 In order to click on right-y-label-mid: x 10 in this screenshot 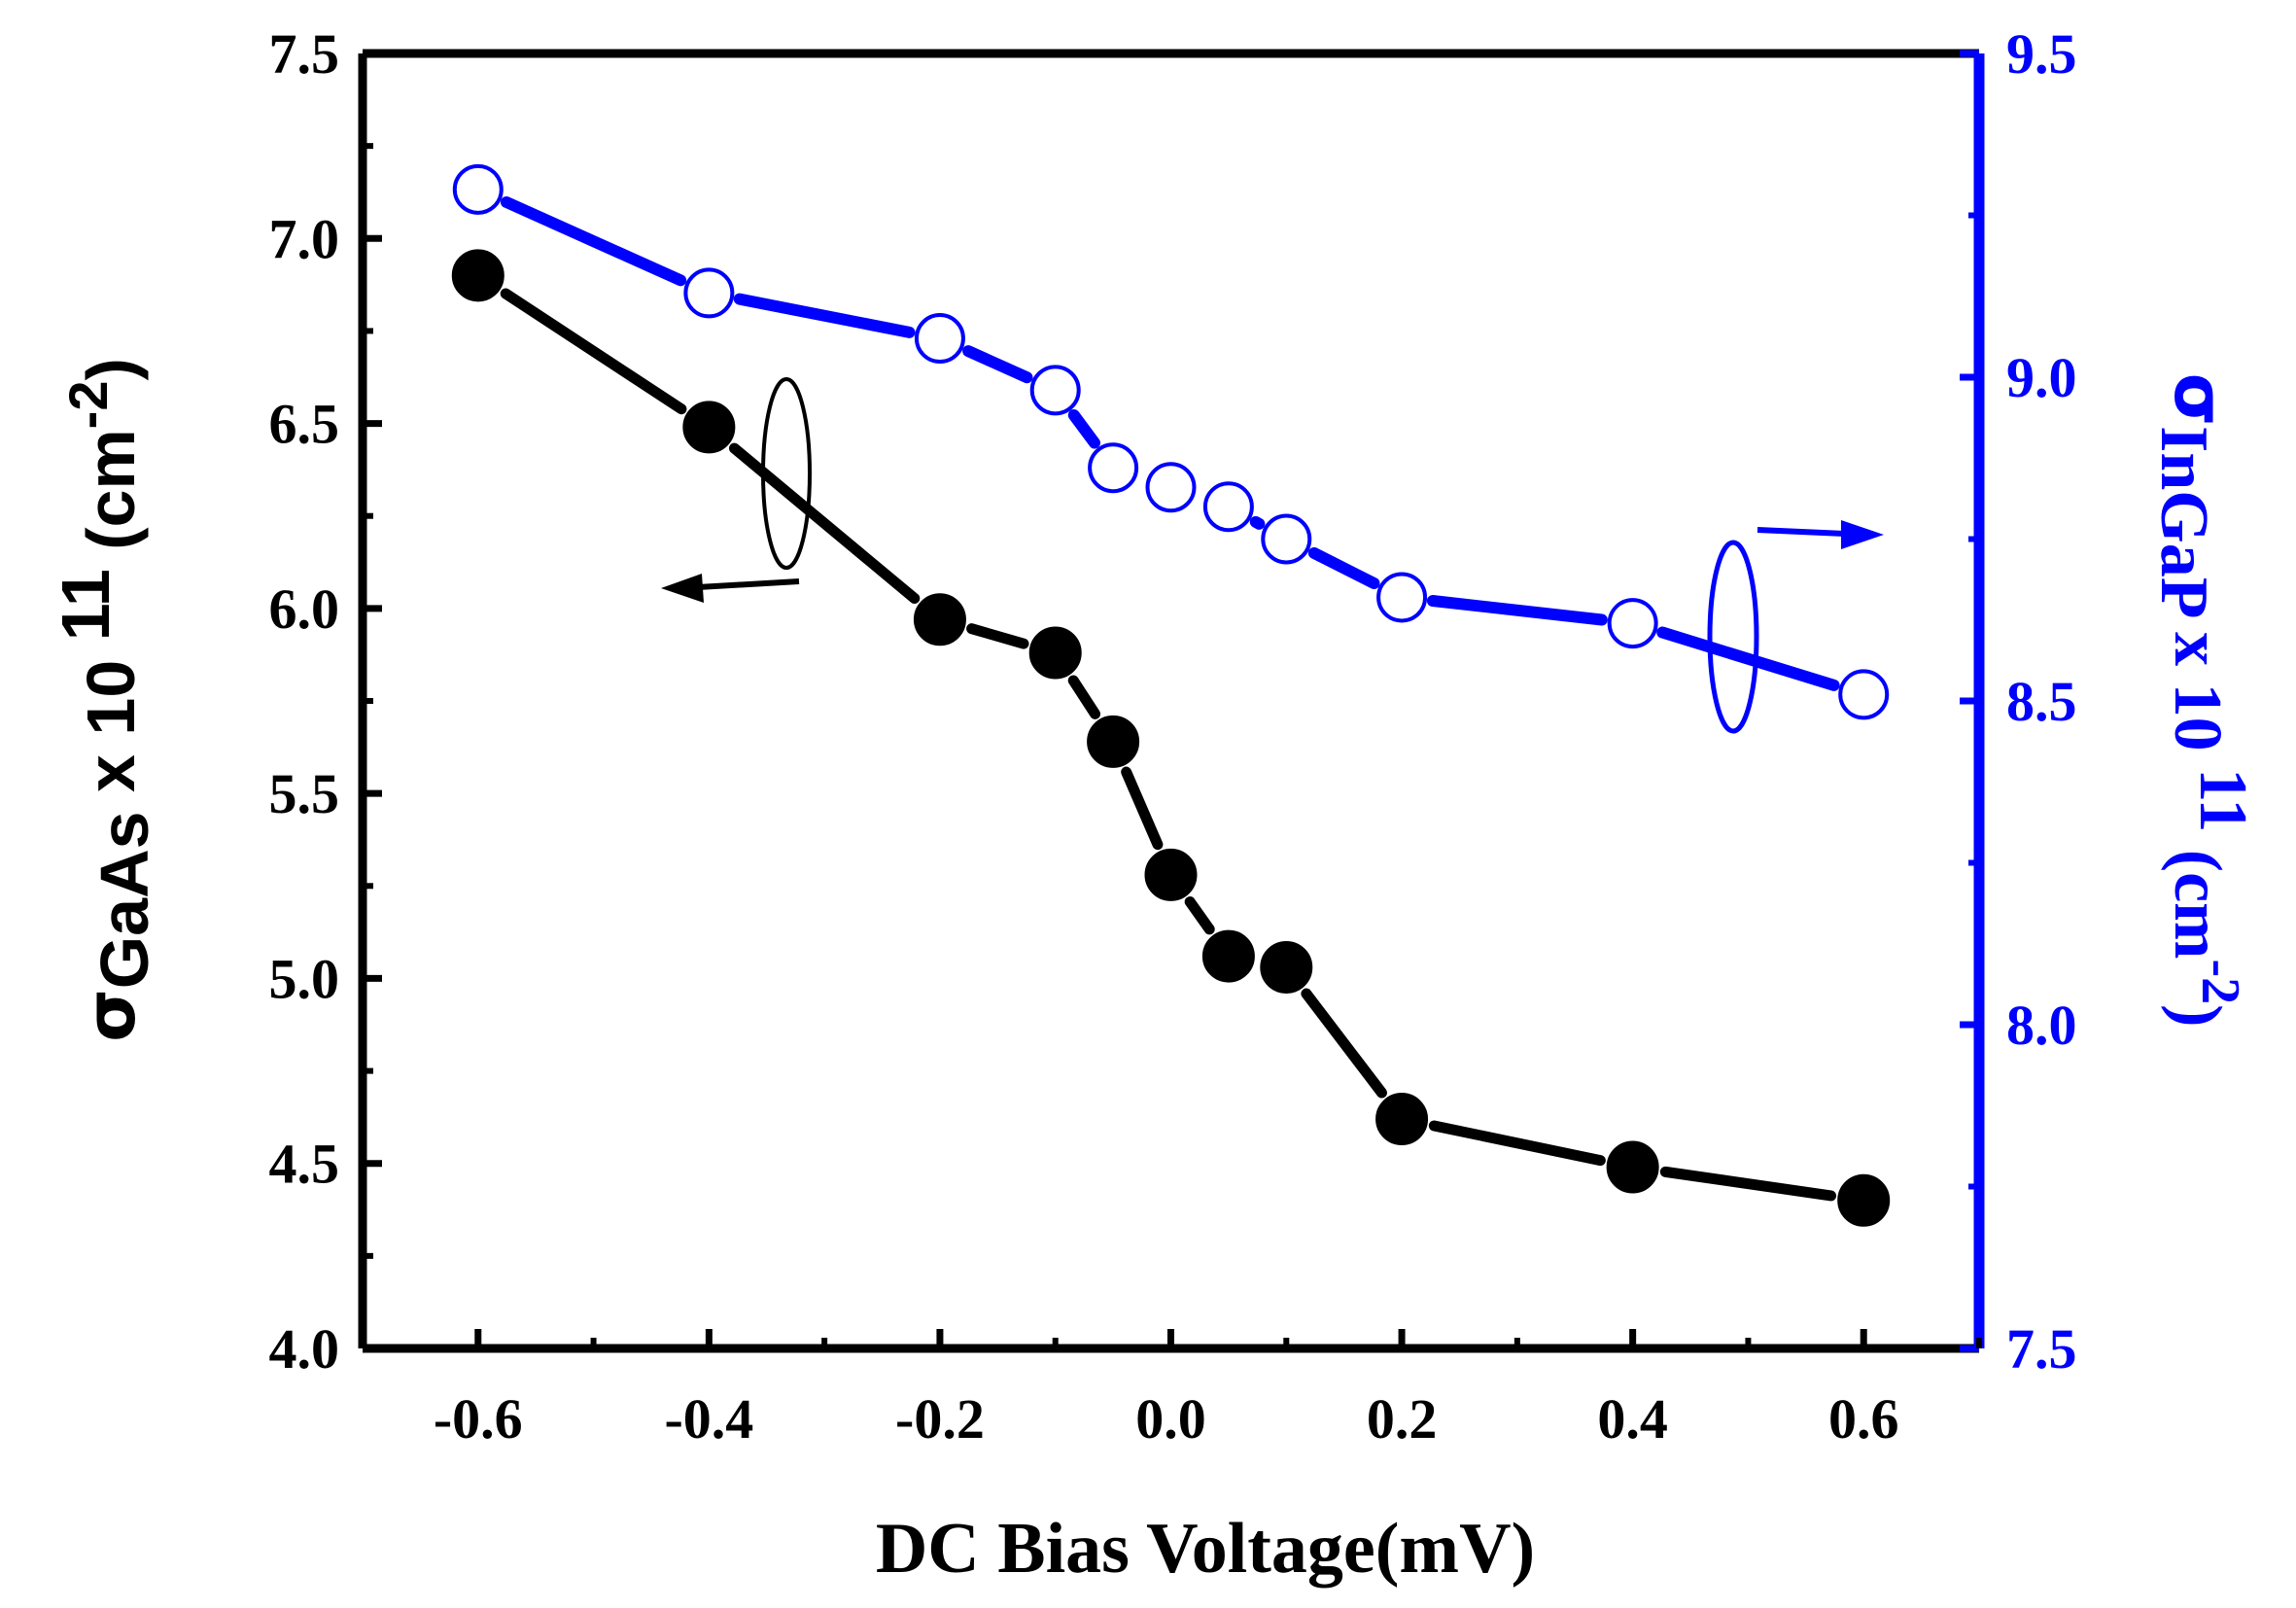, I will do `click(2197, 692)`.